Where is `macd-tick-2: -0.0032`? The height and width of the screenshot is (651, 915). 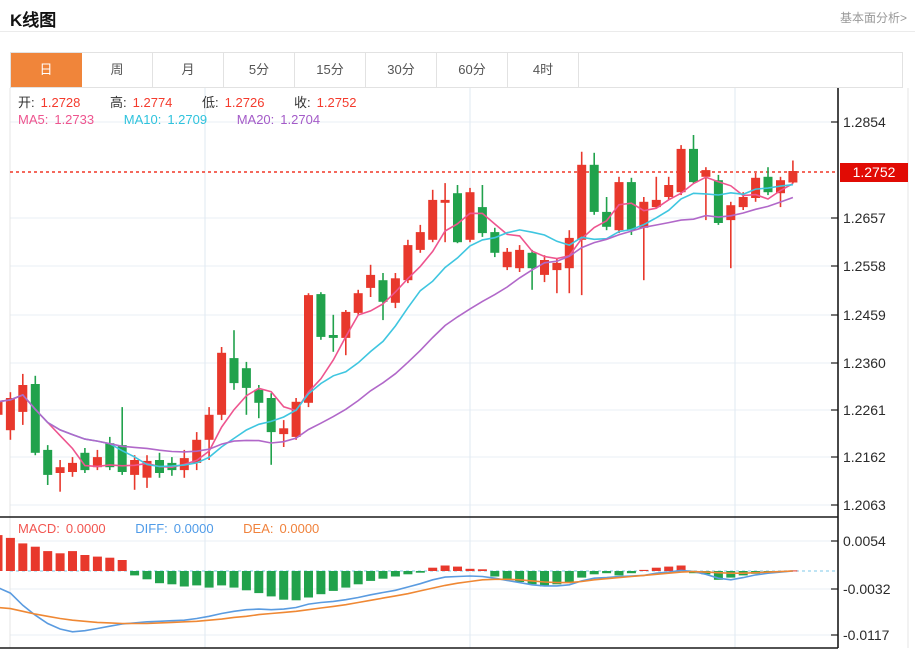 macd-tick-2: -0.0032 is located at coordinates (867, 589).